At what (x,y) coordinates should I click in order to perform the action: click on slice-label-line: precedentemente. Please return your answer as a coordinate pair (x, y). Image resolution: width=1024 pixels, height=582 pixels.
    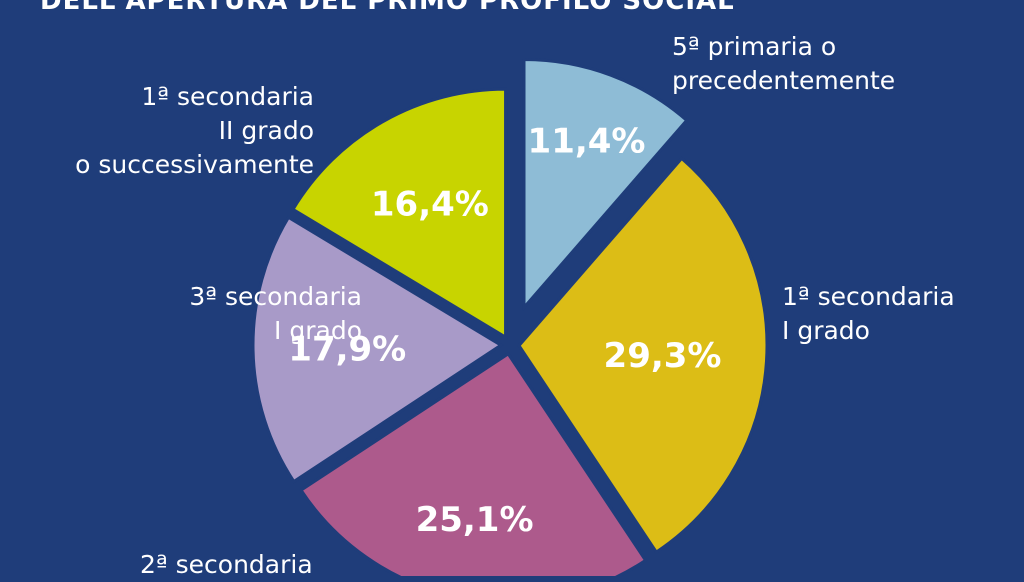
    Looking at the image, I should click on (784, 80).